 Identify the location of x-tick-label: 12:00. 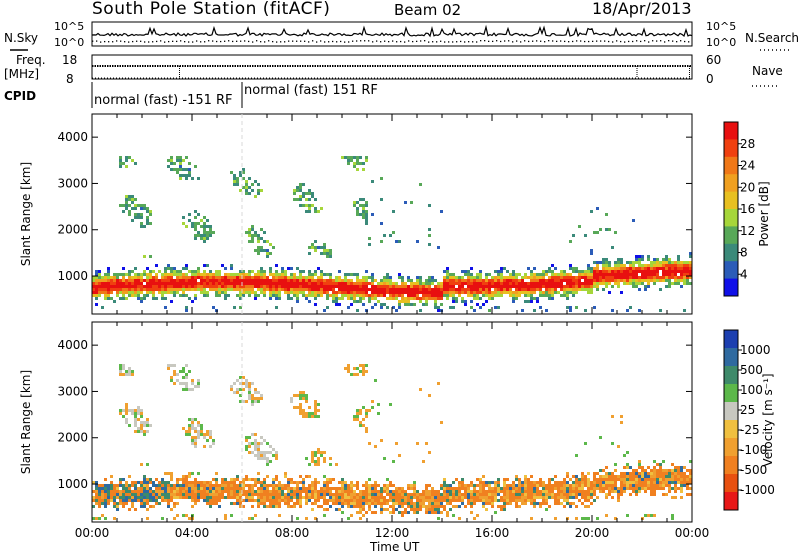
(392, 533).